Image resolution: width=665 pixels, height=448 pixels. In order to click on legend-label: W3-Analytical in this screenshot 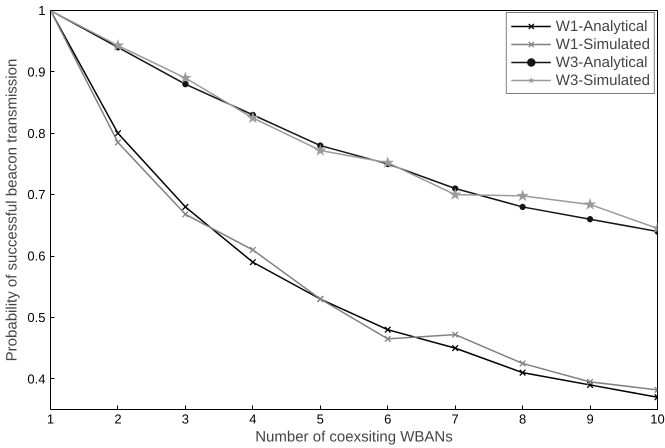, I will do `click(602, 62)`.